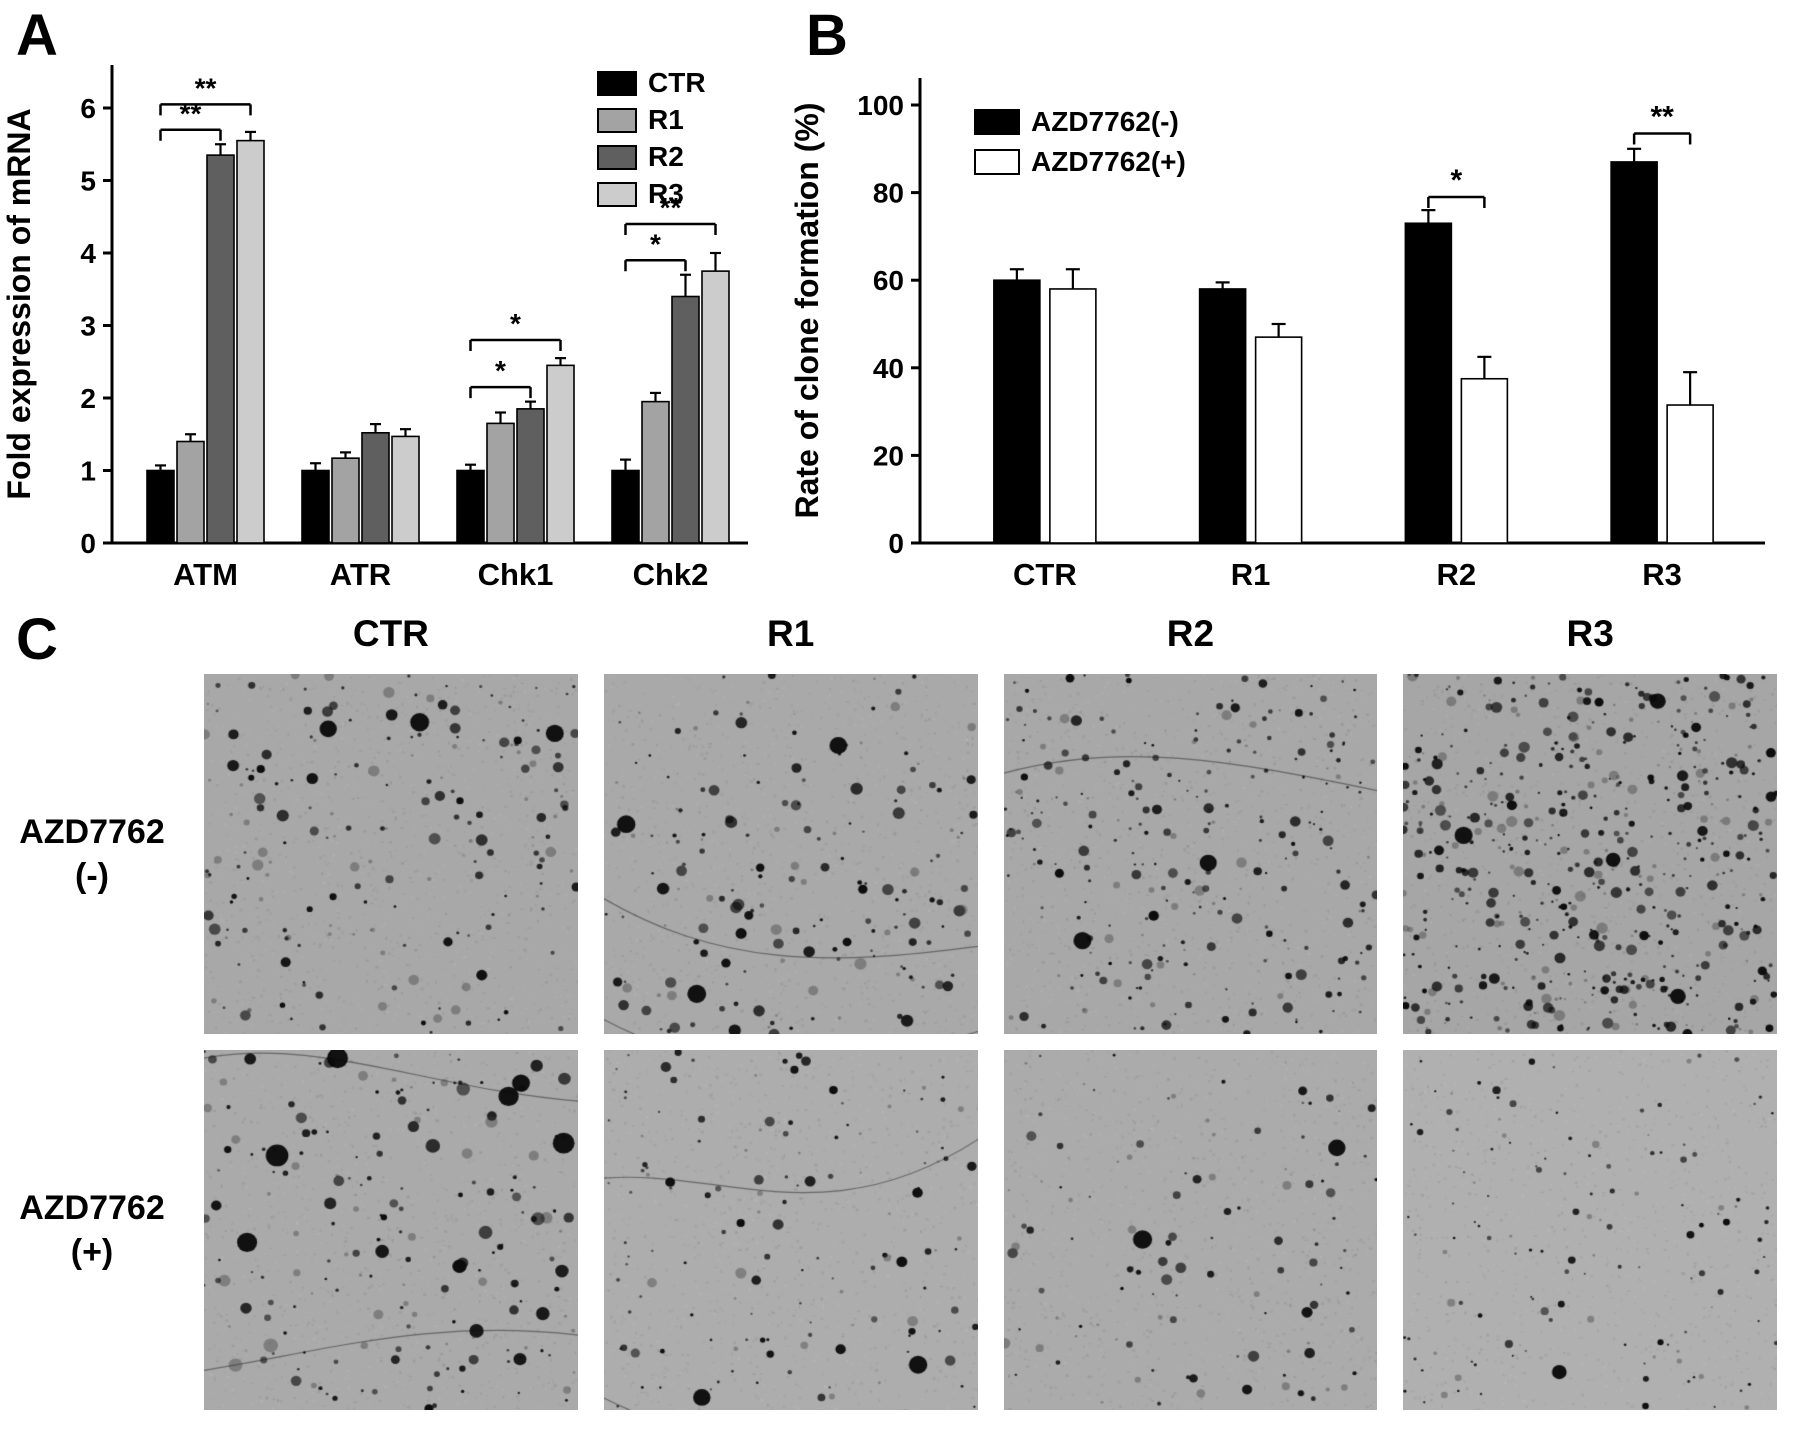  I want to click on svg-text: Rate of clone formation (%), so click(807, 310).